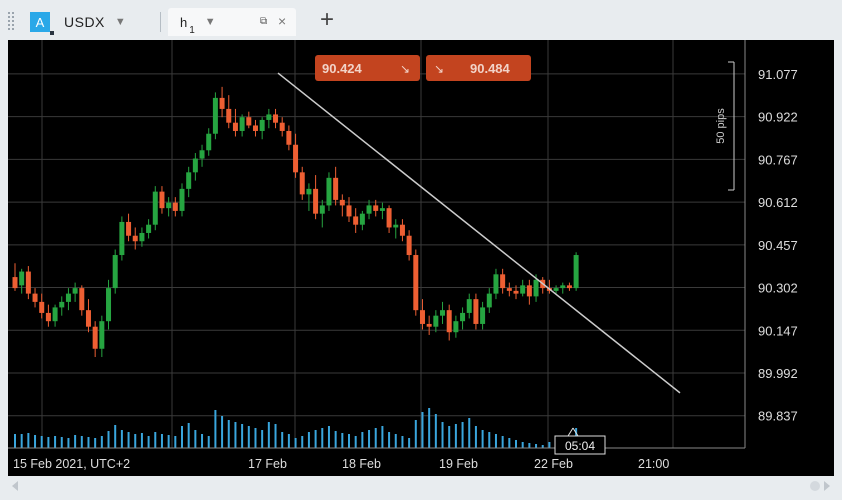 The width and height of the screenshot is (842, 500). Describe the element at coordinates (232, 22) in the screenshot. I see `tab-timeframe: h1 ▼ ⧉ ×` at that location.